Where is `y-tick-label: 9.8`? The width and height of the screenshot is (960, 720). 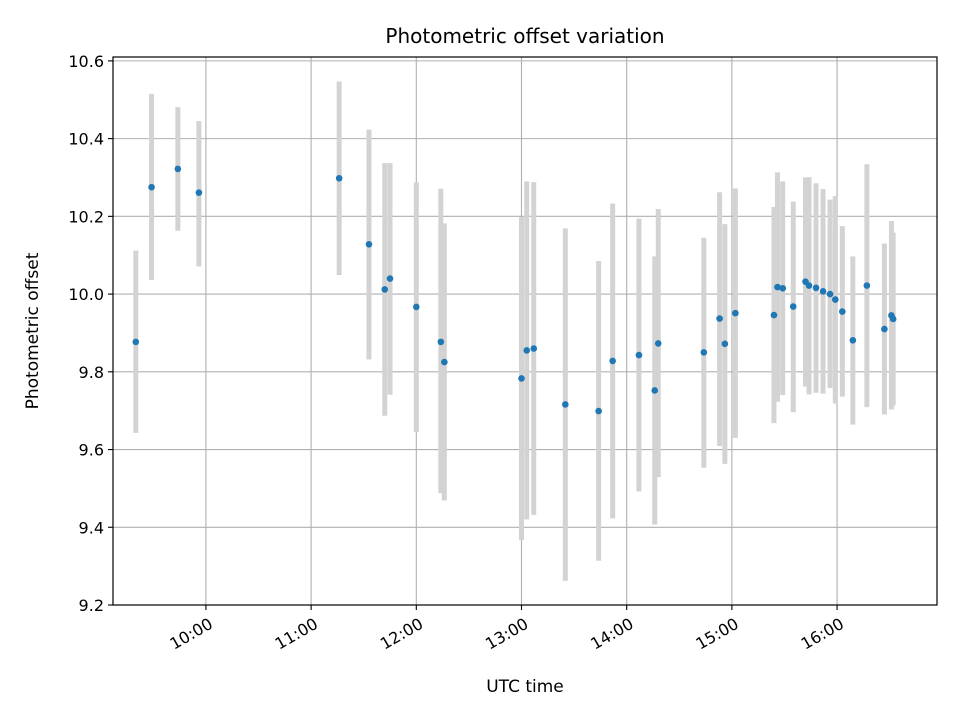 y-tick-label: 9.8 is located at coordinates (91, 372).